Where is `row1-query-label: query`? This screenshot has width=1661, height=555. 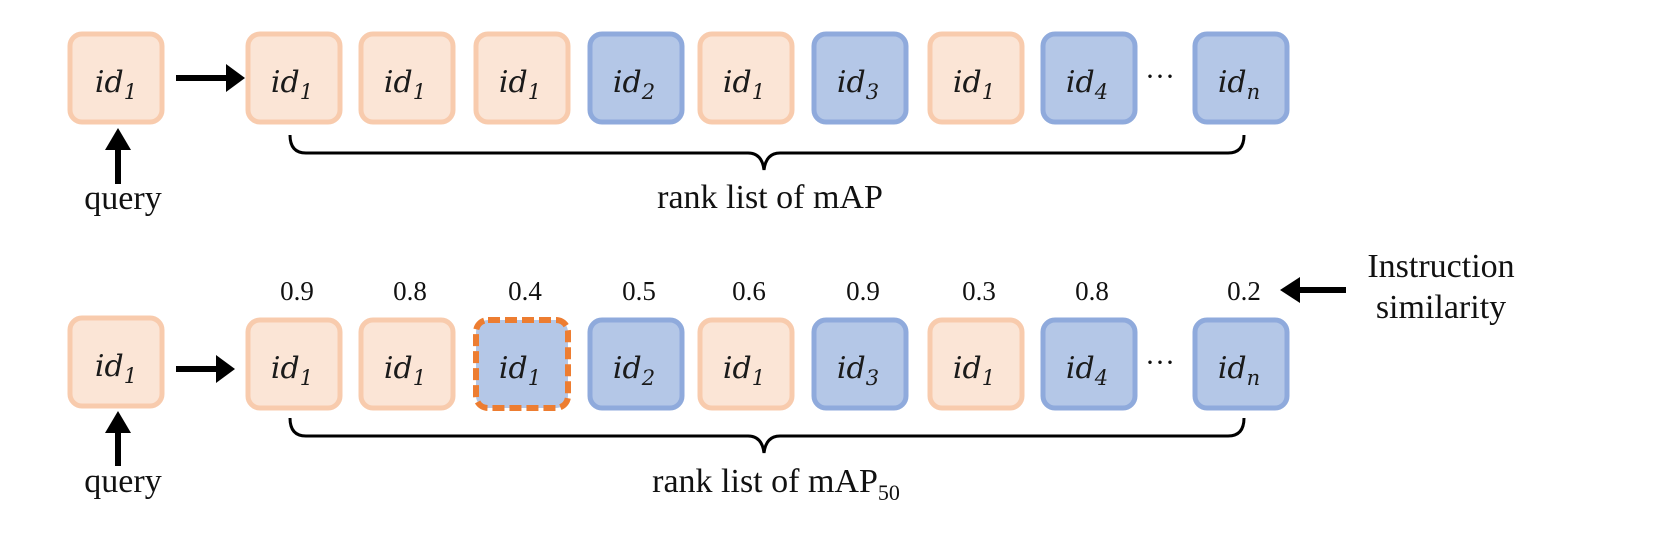 row1-query-label: query is located at coordinates (122, 198).